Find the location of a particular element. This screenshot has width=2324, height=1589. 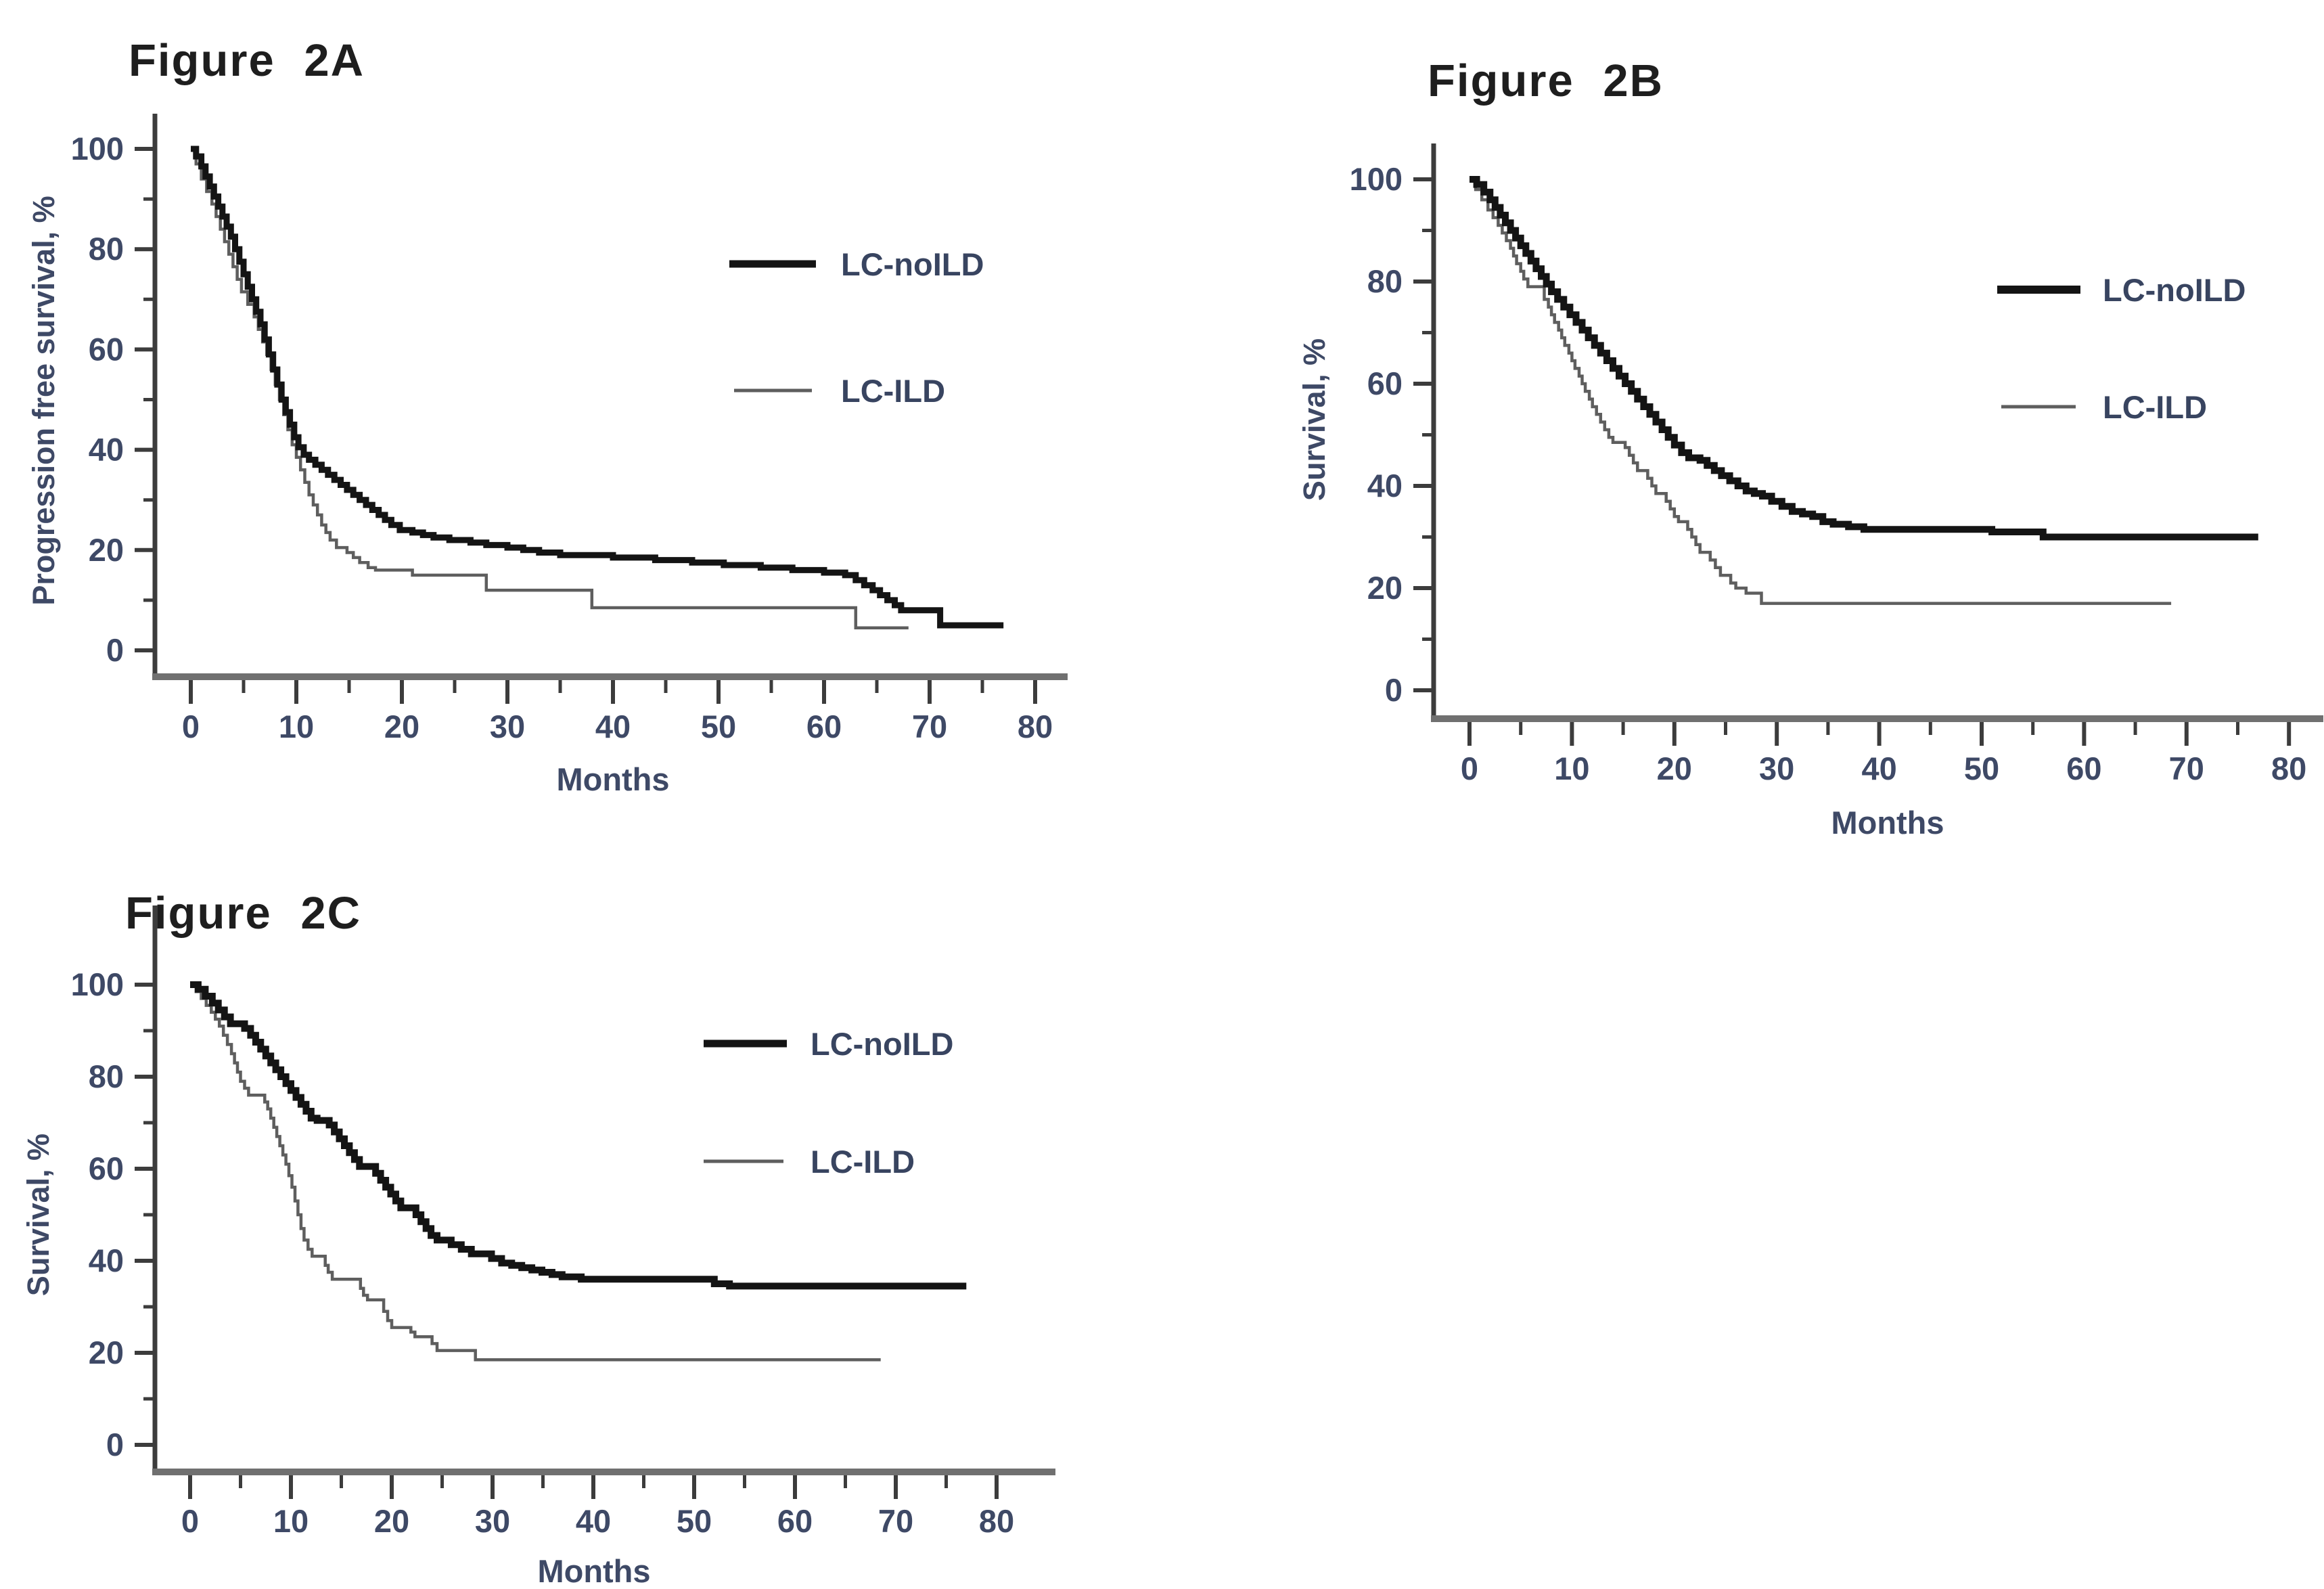

figure-2a-legend: LC-noILD LC-ILD is located at coordinates (856, 328).